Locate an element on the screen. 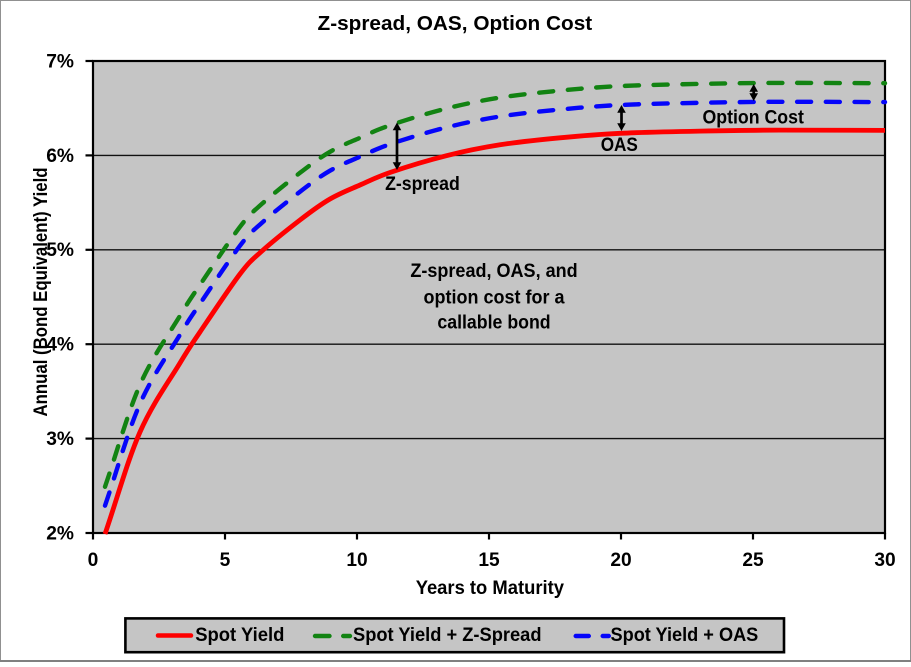 The image size is (911, 667). svg-text: 5 is located at coordinates (225, 560).